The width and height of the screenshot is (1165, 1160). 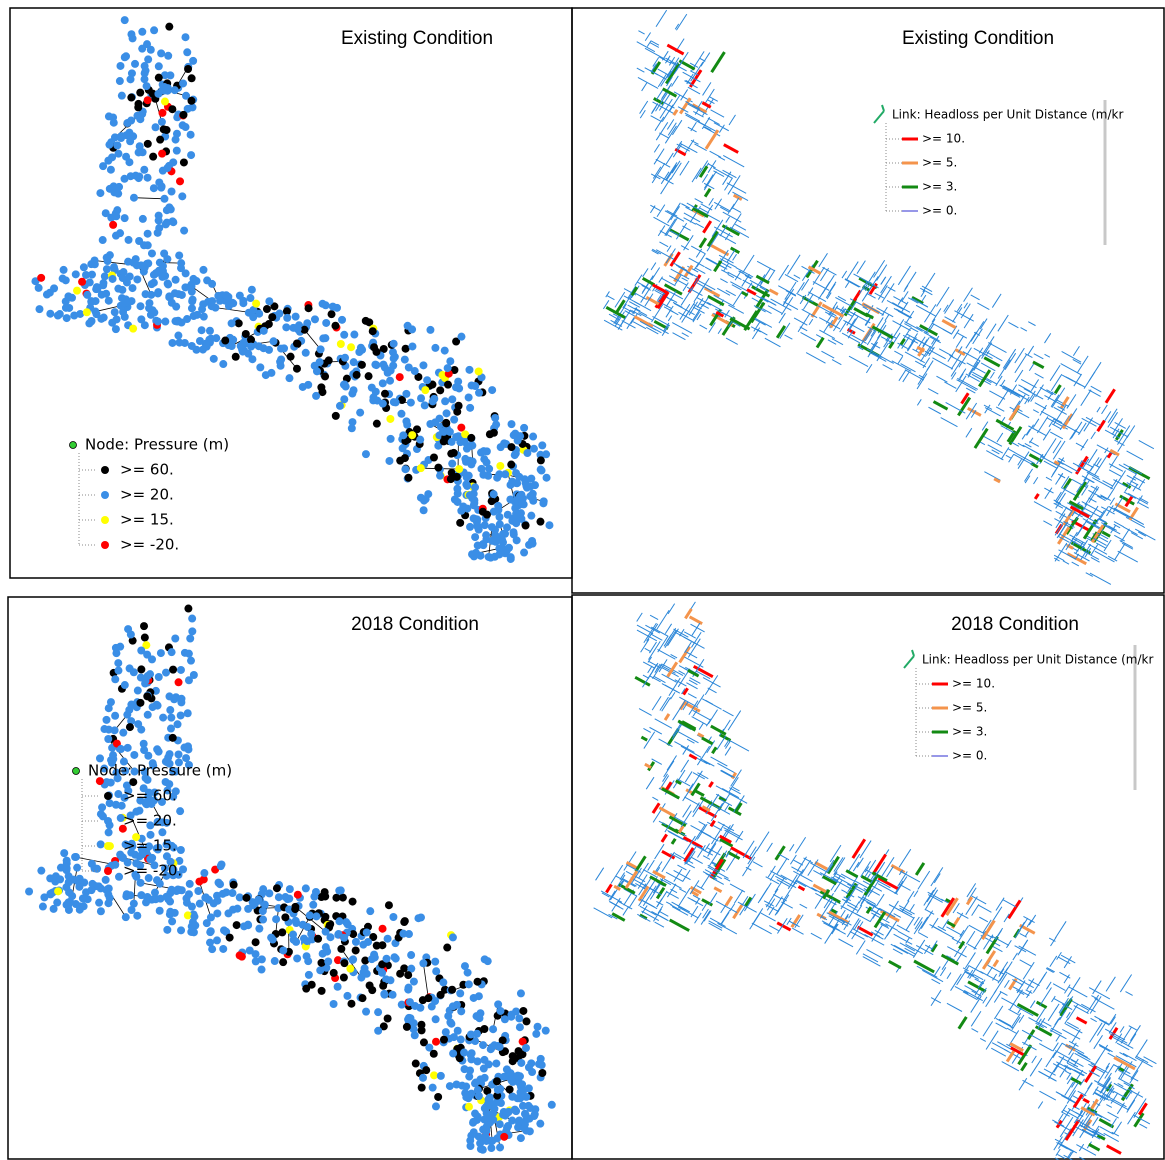 What do you see at coordinates (417, 38) in the screenshot?
I see `panel-title: Existing Condition` at bounding box center [417, 38].